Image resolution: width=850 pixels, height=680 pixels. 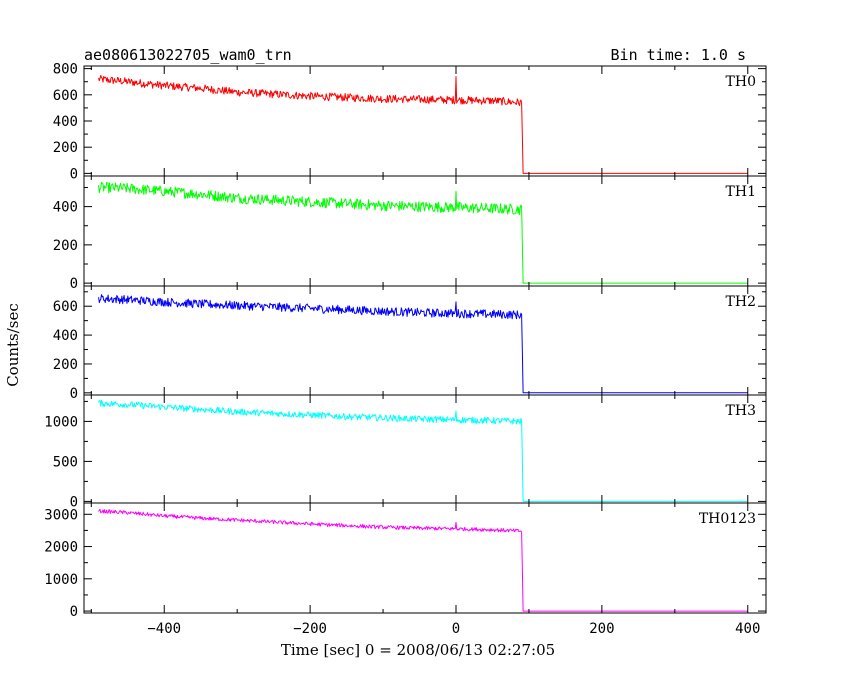 I want to click on y-tick-label: 3000, so click(x=61, y=515).